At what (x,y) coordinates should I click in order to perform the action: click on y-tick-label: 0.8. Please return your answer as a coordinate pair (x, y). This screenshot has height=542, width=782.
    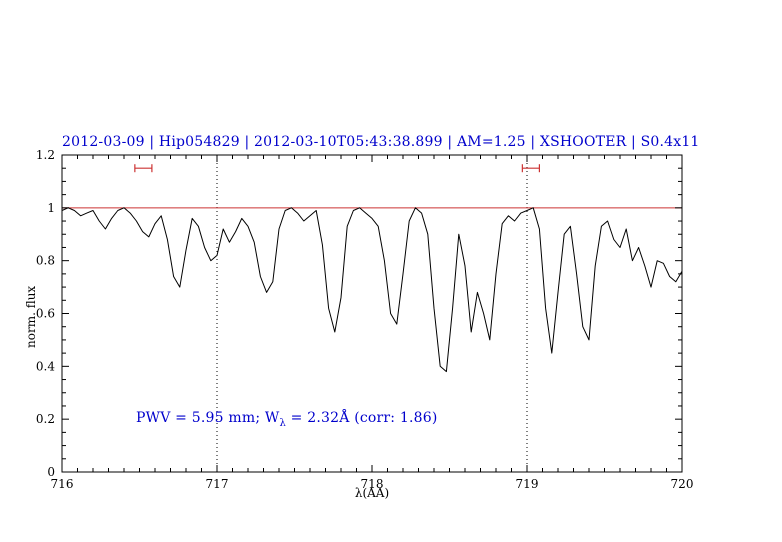
    Looking at the image, I should click on (45, 261).